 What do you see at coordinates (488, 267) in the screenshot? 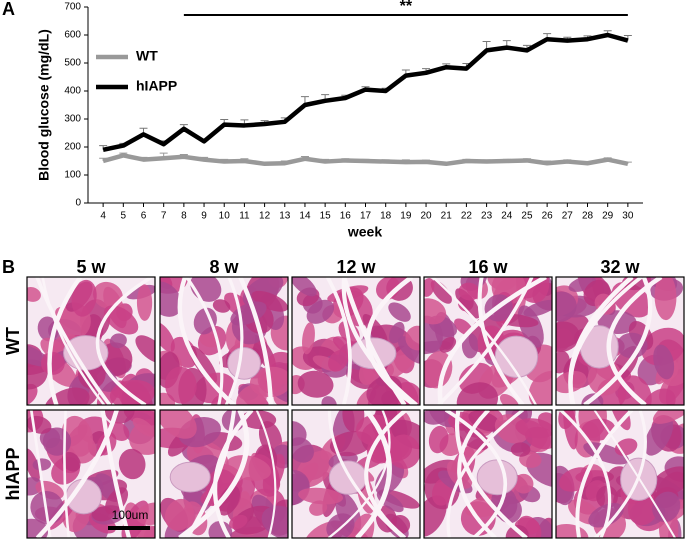
I see `column-label: 16 w` at bounding box center [488, 267].